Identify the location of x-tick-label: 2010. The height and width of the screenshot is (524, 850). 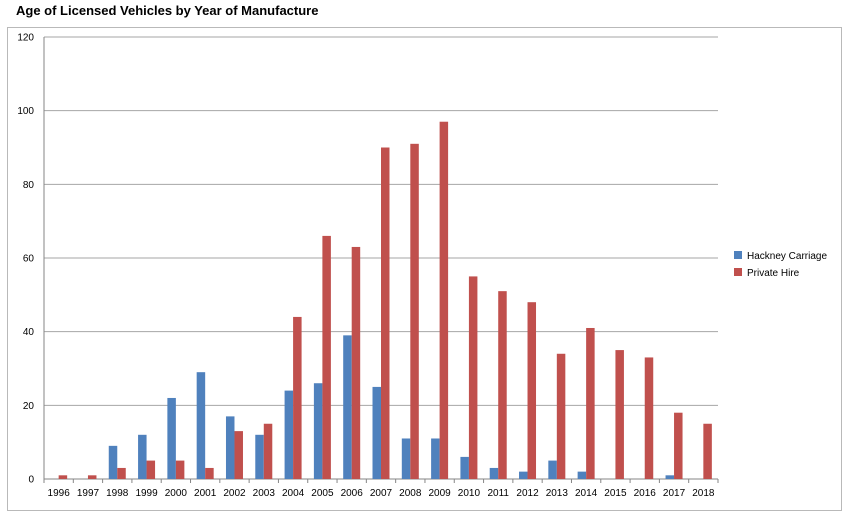
(469, 493).